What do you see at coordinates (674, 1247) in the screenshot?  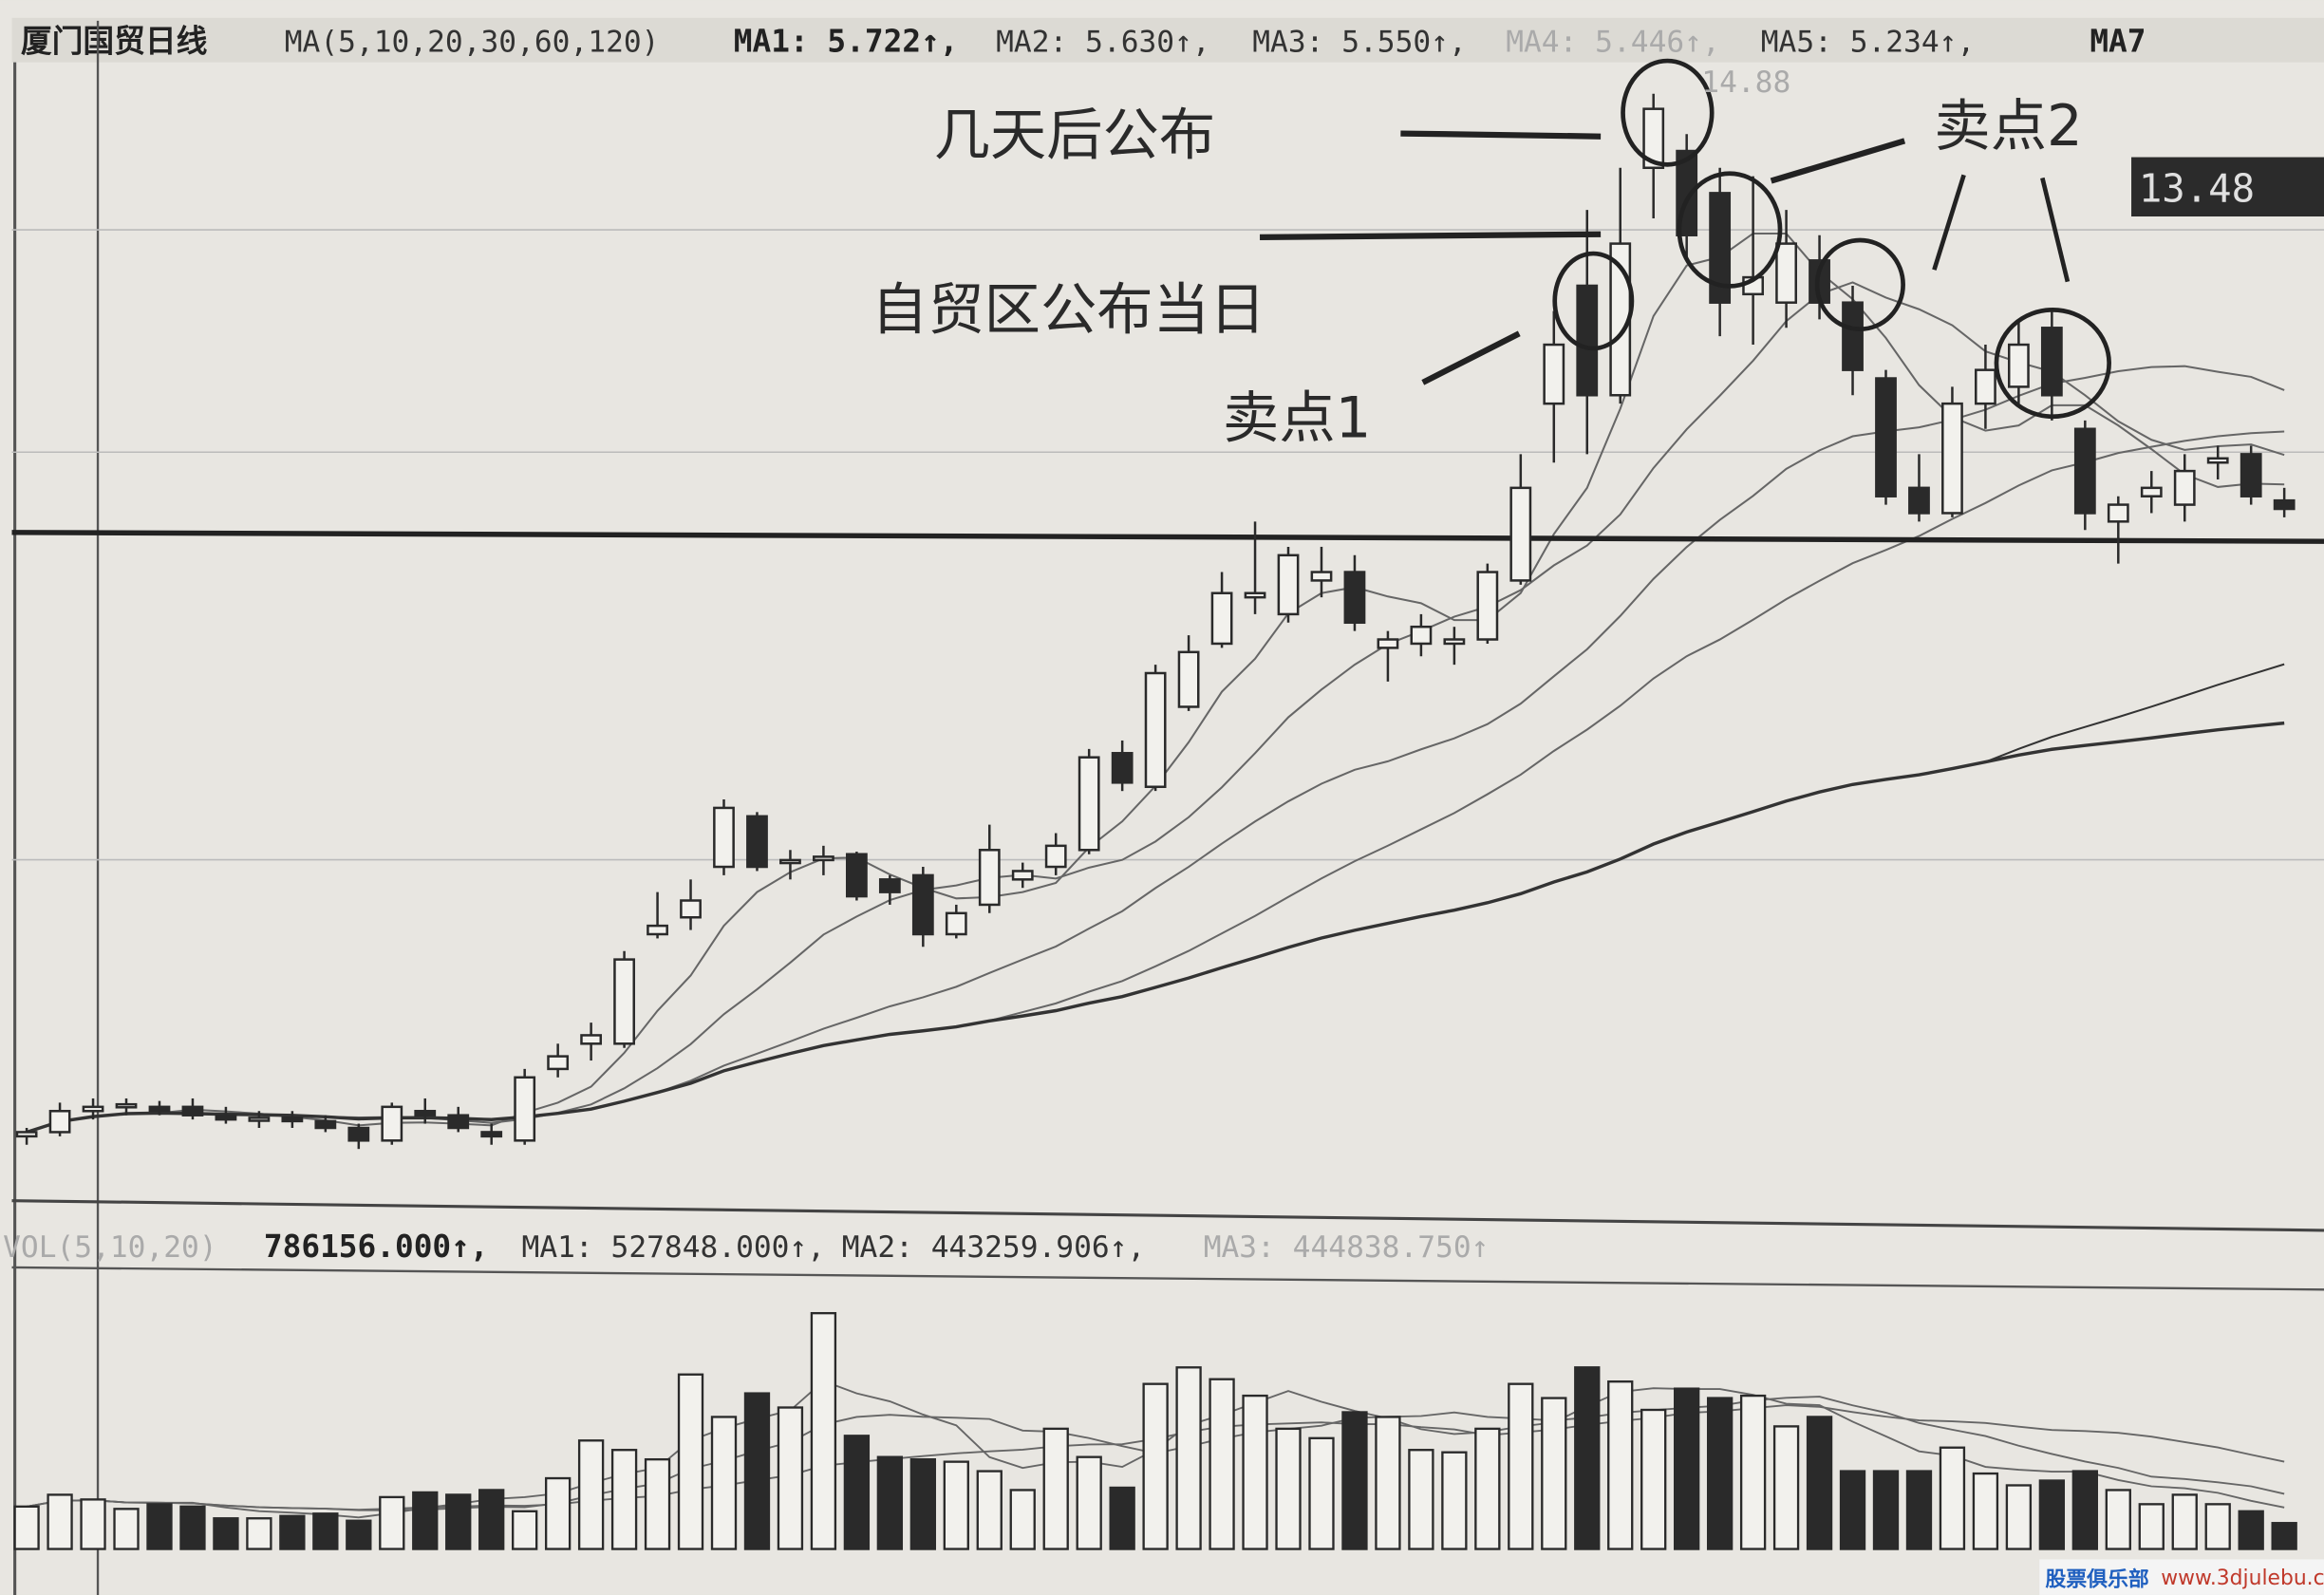 I see `volume-ma1: MA1: 527848.000↑,` at bounding box center [674, 1247].